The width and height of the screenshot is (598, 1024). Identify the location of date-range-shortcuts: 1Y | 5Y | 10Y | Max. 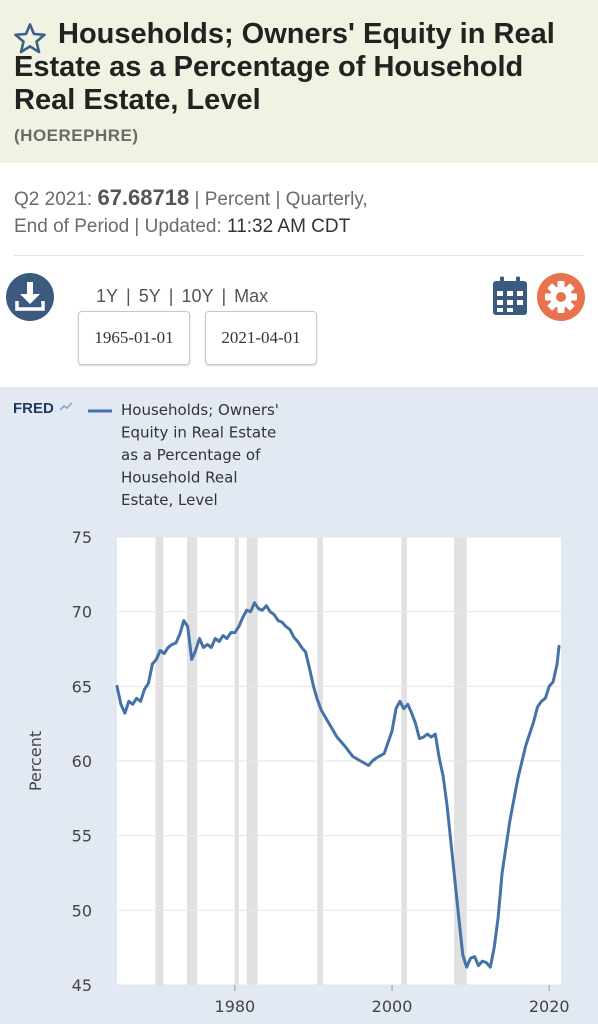
(182, 296).